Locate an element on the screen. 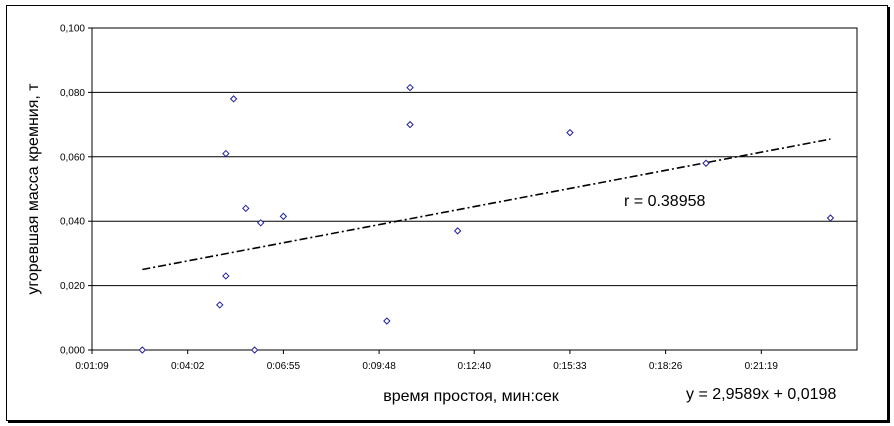  x-tick-label: 0:12:40 is located at coordinates (475, 366).